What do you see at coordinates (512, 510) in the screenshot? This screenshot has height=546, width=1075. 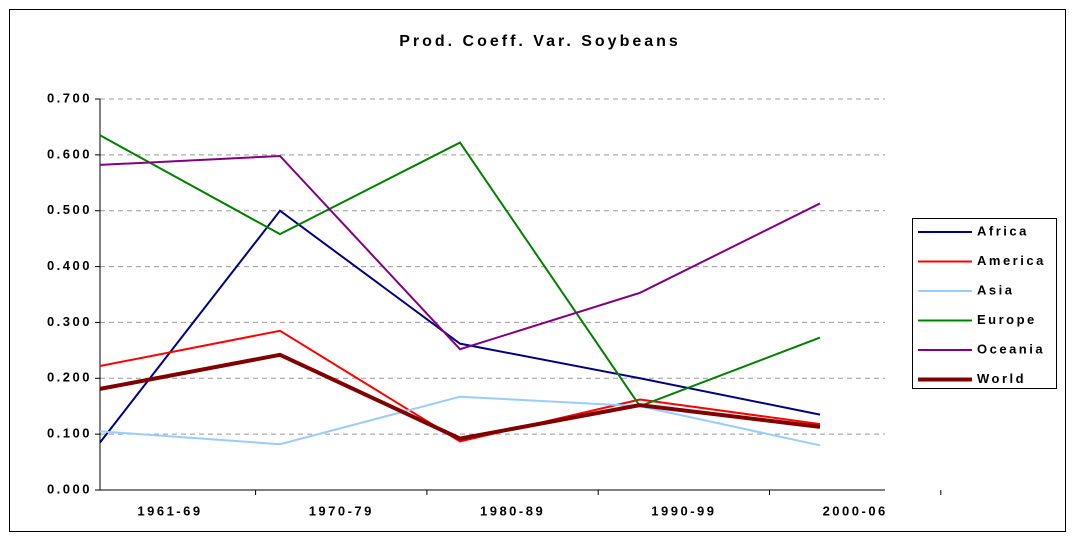 I see `x-tick-label: 1980-89` at bounding box center [512, 510].